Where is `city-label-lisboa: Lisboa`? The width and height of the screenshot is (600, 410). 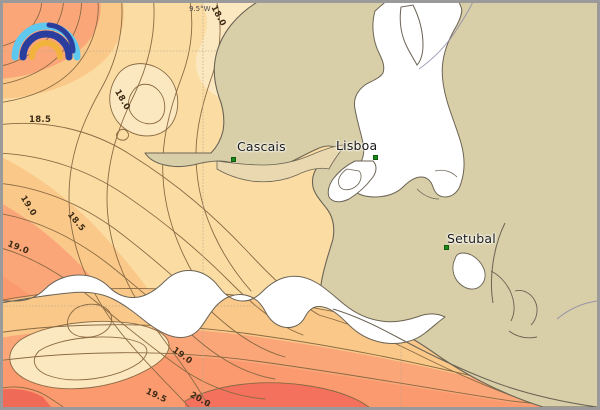 city-label-lisboa: Lisboa is located at coordinates (357, 145).